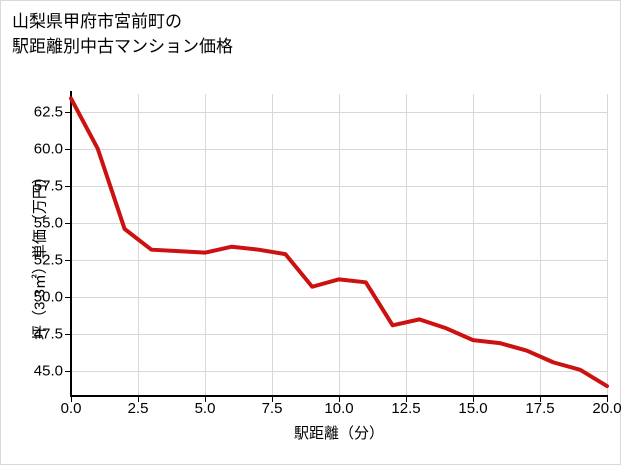 The height and width of the screenshot is (465, 621). I want to click on y-axis-spine, so click(71, 244).